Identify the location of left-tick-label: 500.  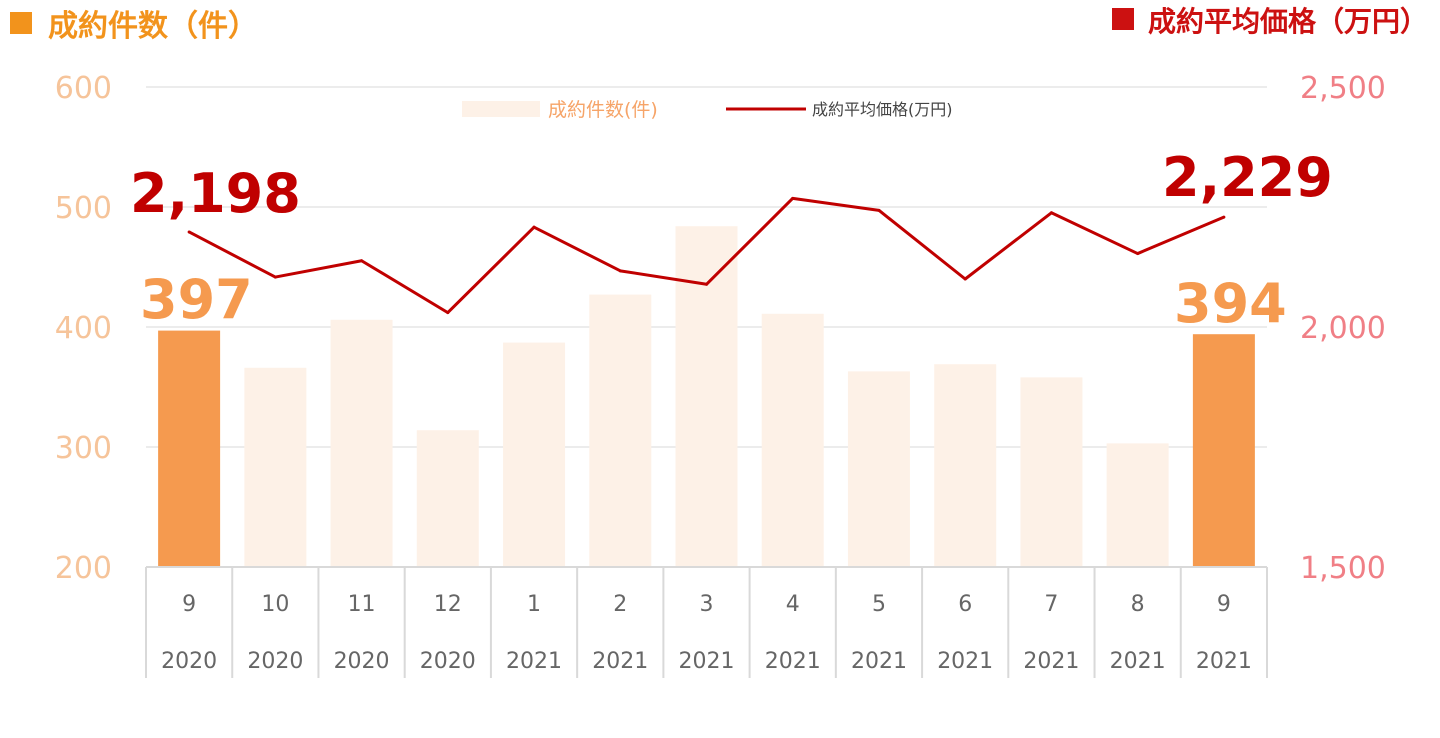
(83, 208).